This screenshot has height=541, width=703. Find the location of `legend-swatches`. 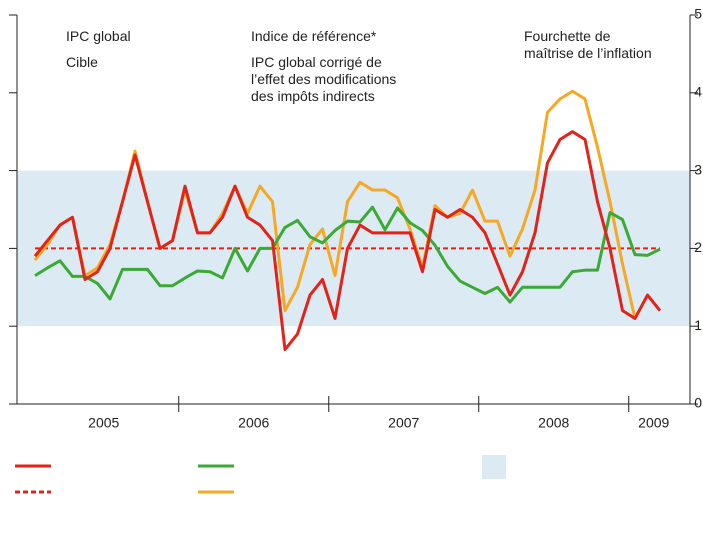

legend-swatches is located at coordinates (260, 474).